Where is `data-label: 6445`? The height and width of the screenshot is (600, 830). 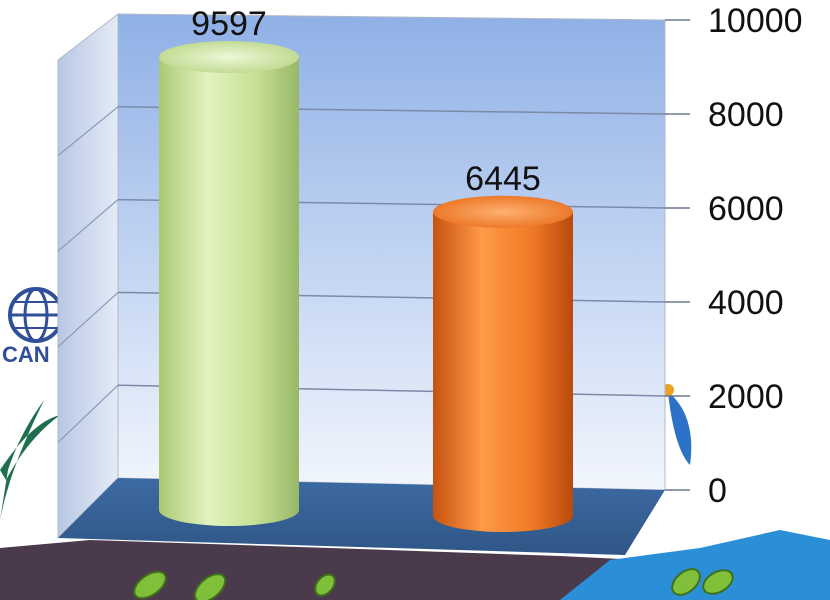 data-label: 6445 is located at coordinates (503, 179).